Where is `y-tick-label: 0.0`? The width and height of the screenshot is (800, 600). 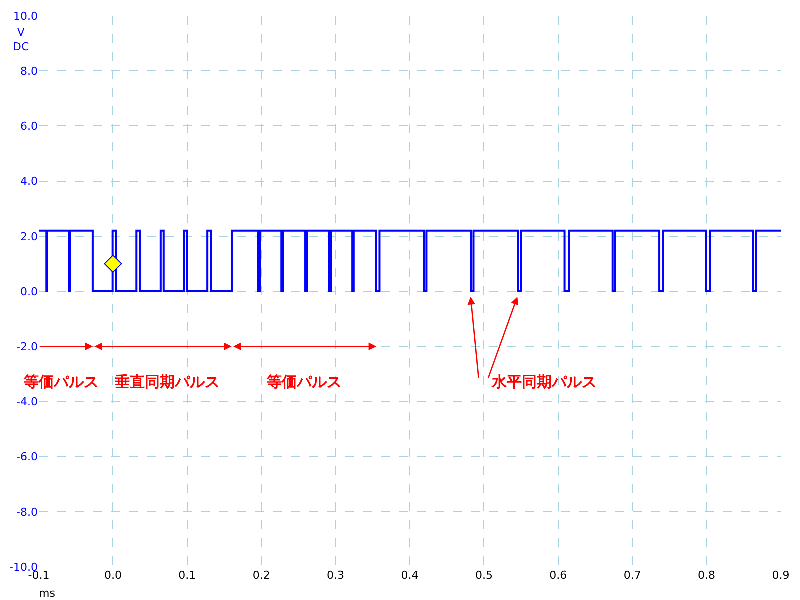 y-tick-label: 0.0 is located at coordinates (29, 291).